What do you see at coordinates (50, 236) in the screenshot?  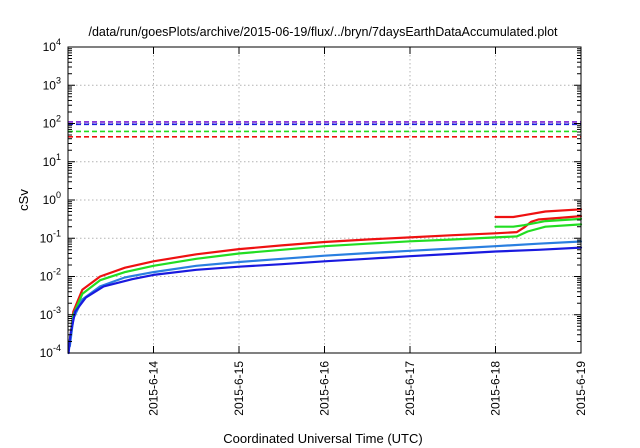 I see `y-tick-label: 10⁻¹` at bounding box center [50, 236].